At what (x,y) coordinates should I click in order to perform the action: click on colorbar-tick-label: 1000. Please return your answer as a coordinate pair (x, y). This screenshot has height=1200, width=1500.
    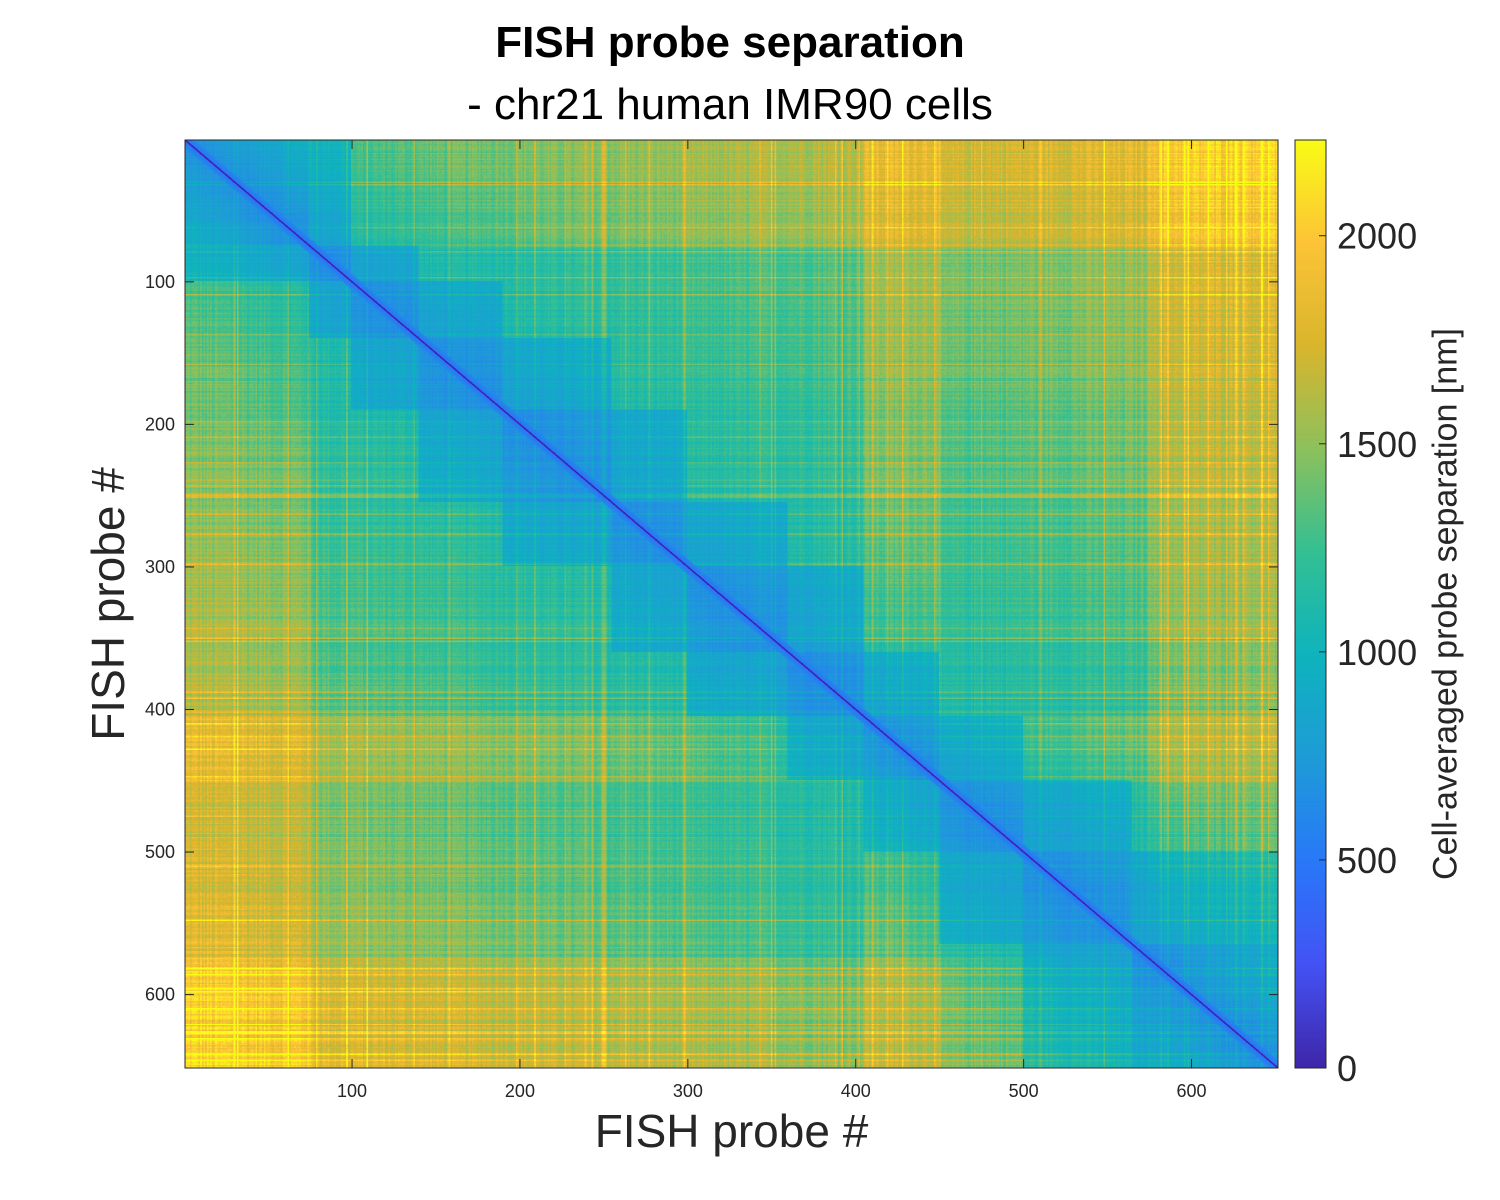
    Looking at the image, I should click on (1377, 652).